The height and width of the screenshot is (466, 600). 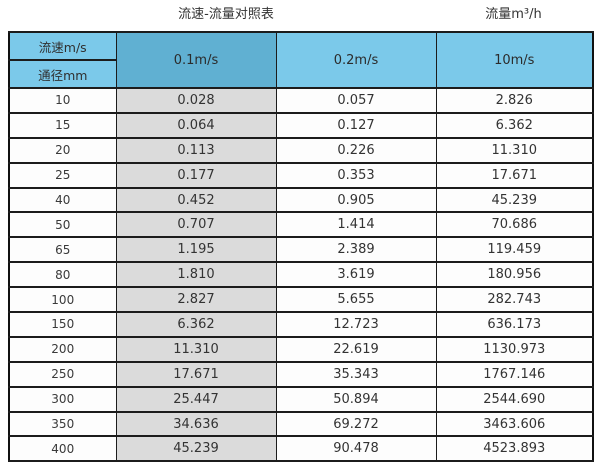 I want to click on value-cell-10ms: 636.173, so click(x=514, y=324).